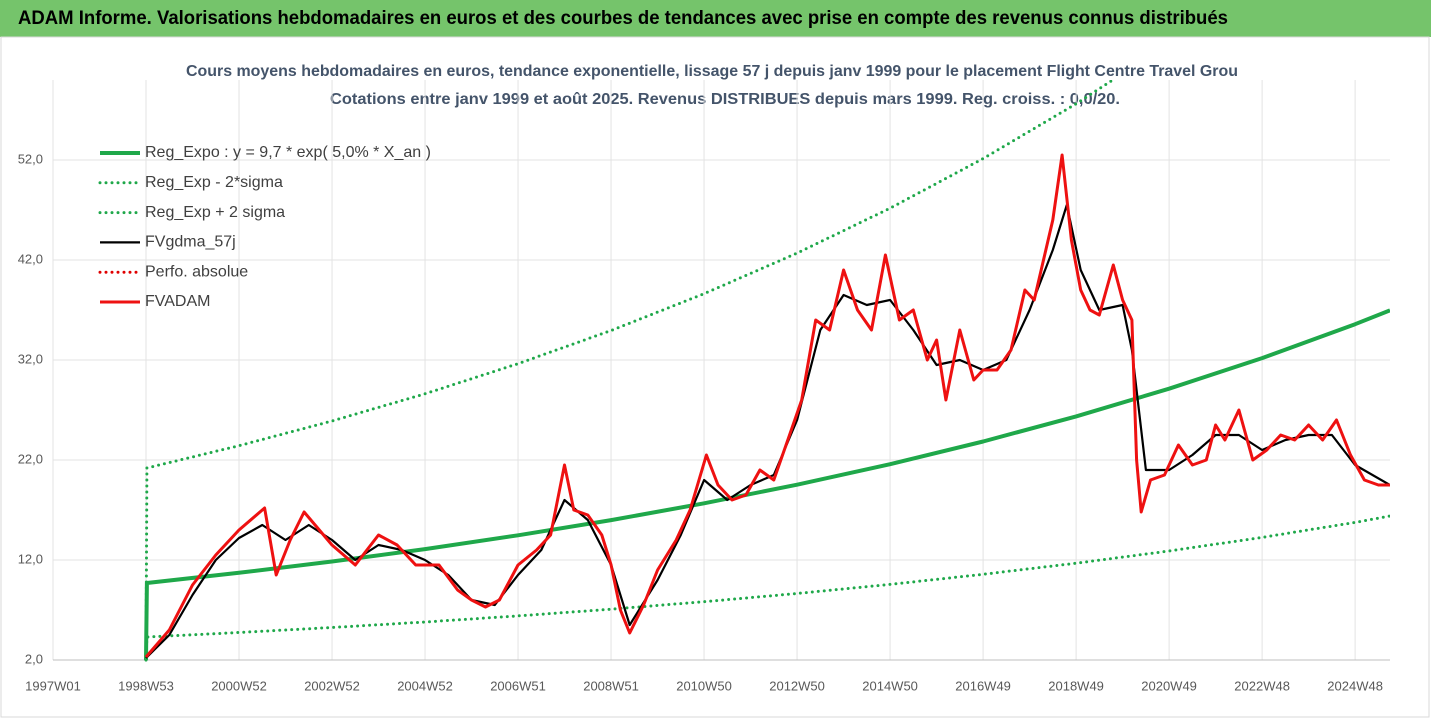 The height and width of the screenshot is (718, 1431). I want to click on x-tick-label: 2020W49, so click(1169, 685).